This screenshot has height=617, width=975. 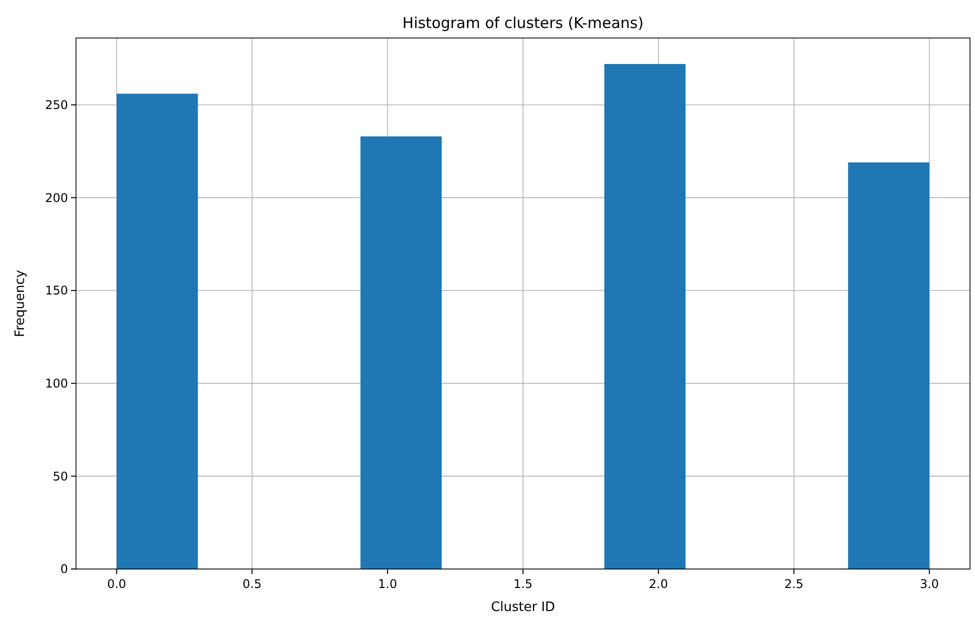 What do you see at coordinates (252, 584) in the screenshot?
I see `x-tick-label: 0.5` at bounding box center [252, 584].